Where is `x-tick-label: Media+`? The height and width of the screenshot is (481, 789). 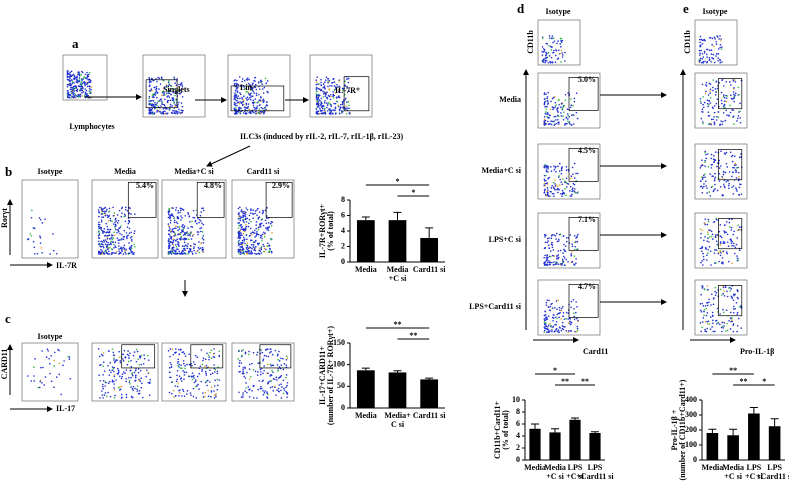
x-tick-label: Media+ is located at coordinates (397, 415).